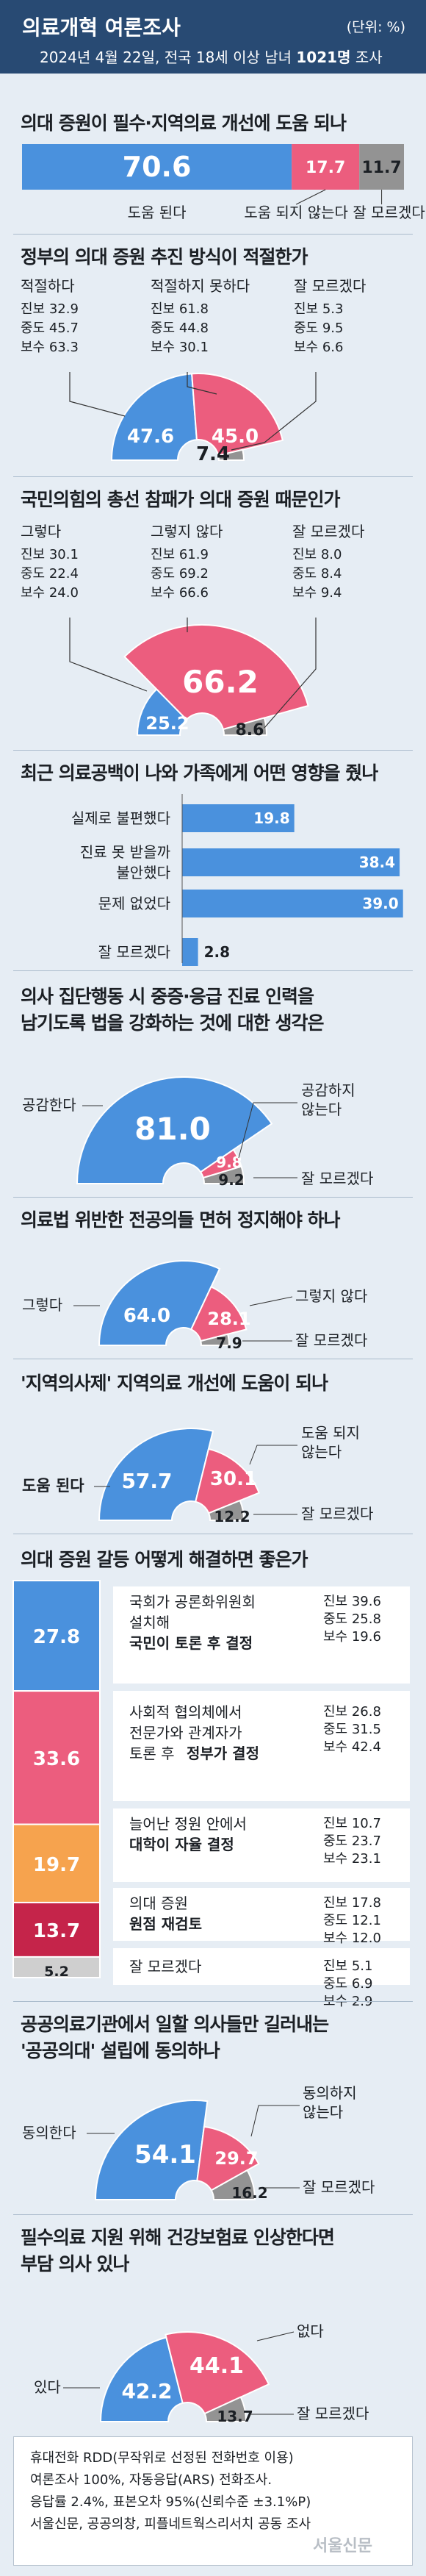 The image size is (426, 2576). I want to click on chart-title: 의료법 위반한 전공의들 면허 정지해야 하나, so click(181, 1220).